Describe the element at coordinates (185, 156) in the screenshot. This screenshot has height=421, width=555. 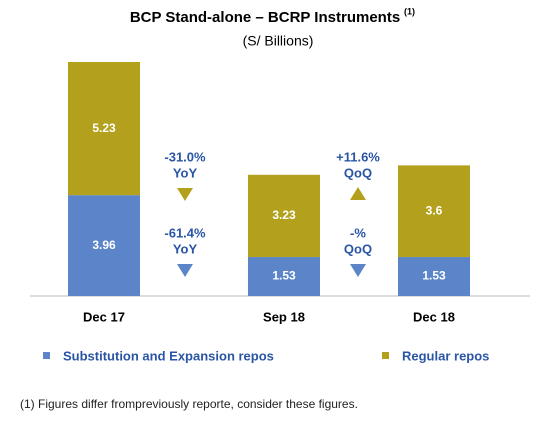
I see `annotation-change: -31.0%` at that location.